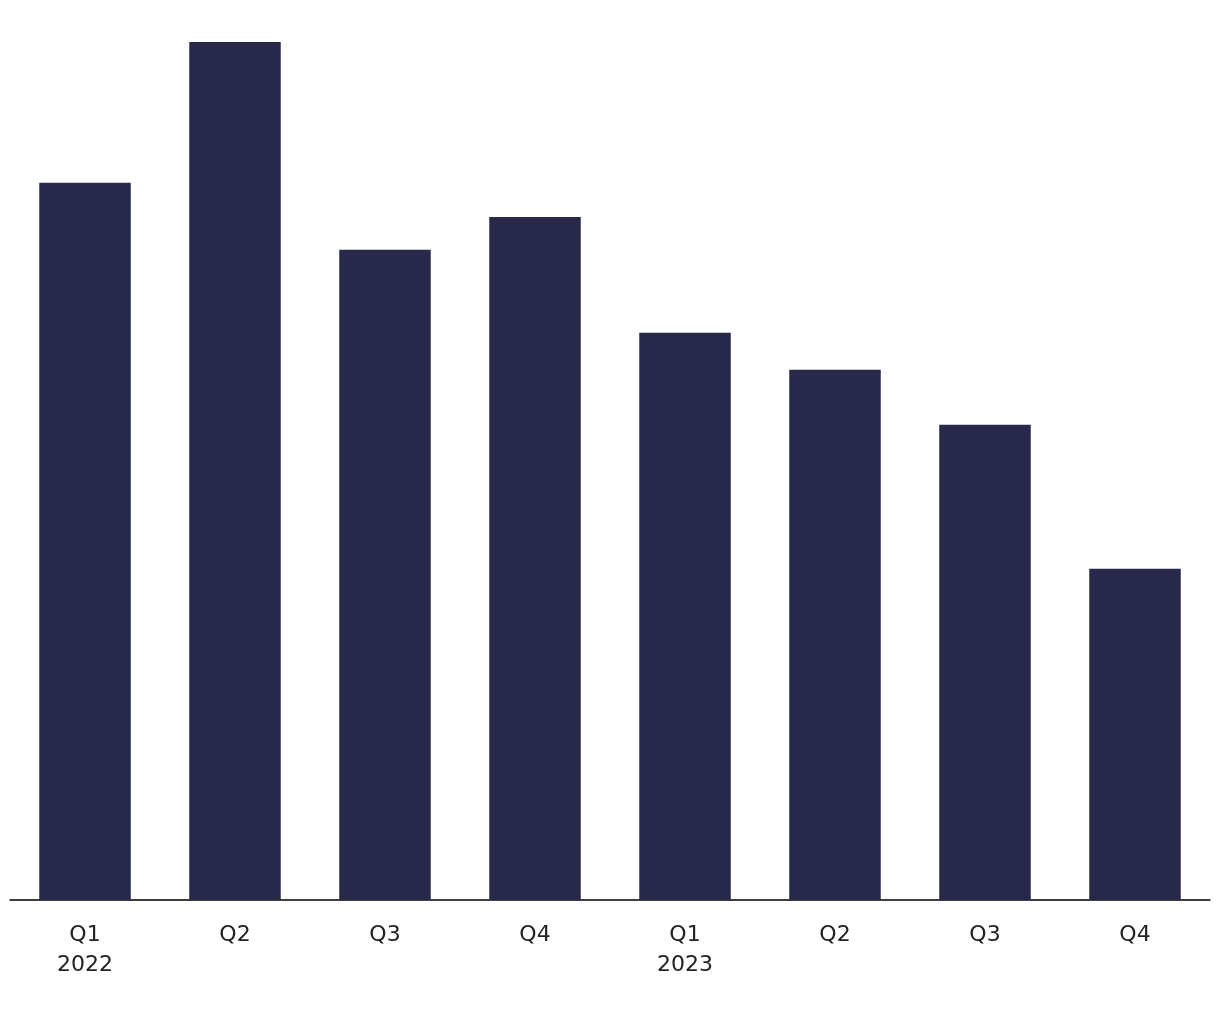  Describe the element at coordinates (85, 948) in the screenshot. I see `x-tick-label: Q1 2022` at that location.